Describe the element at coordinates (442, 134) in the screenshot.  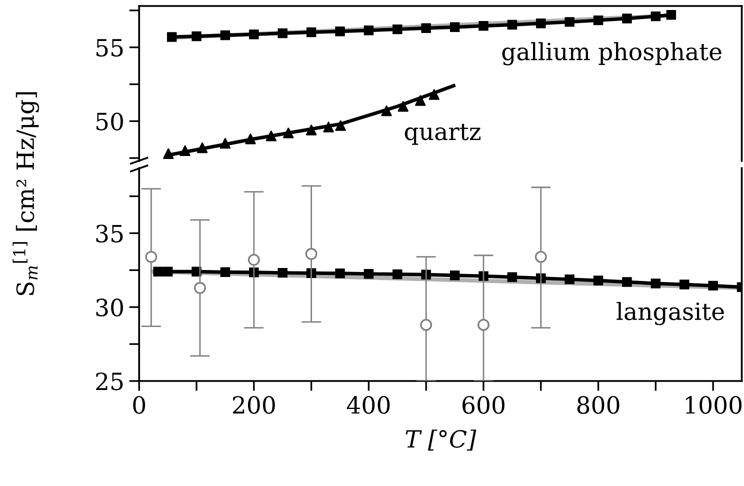
I see `series-label: quartz` at that location.